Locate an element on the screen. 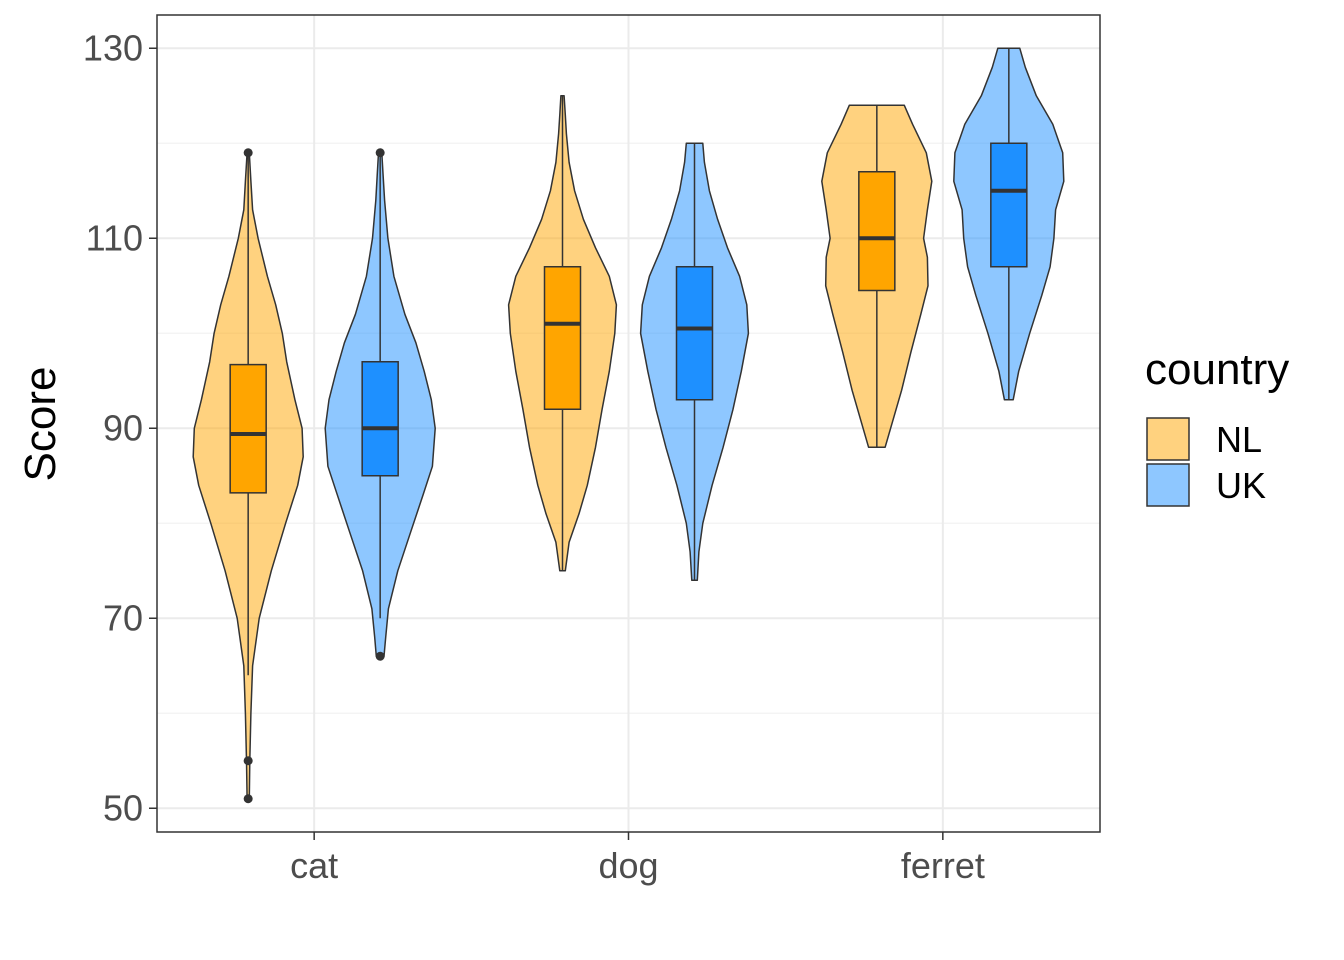 The height and width of the screenshot is (960, 1344). legend-label-nl: NL is located at coordinates (1239, 439).